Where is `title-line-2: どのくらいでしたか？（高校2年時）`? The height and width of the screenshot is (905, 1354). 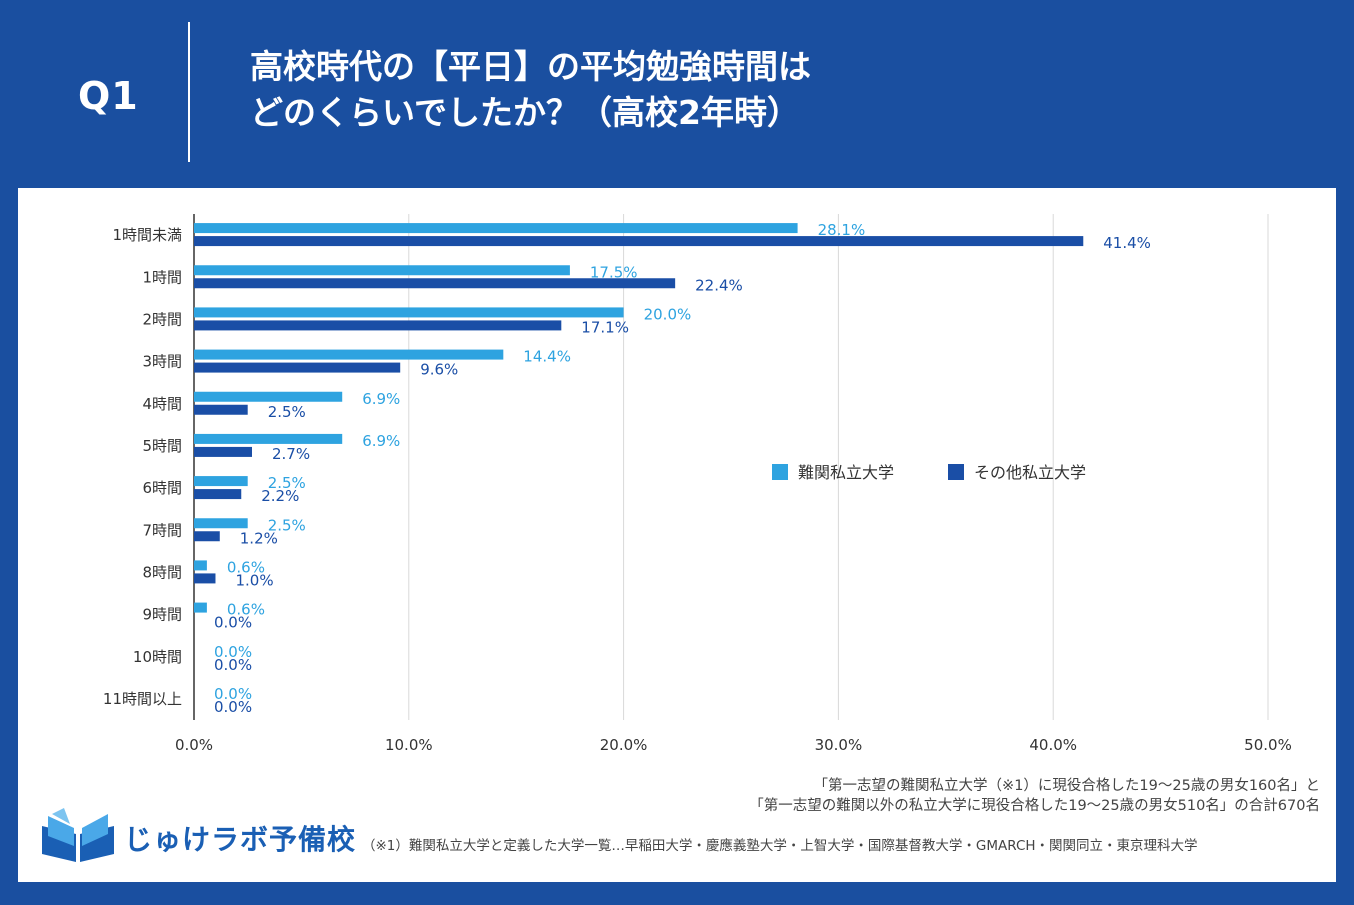
title-line-2: どのくらいでしたか？（高校2年時） is located at coordinates (525, 112).